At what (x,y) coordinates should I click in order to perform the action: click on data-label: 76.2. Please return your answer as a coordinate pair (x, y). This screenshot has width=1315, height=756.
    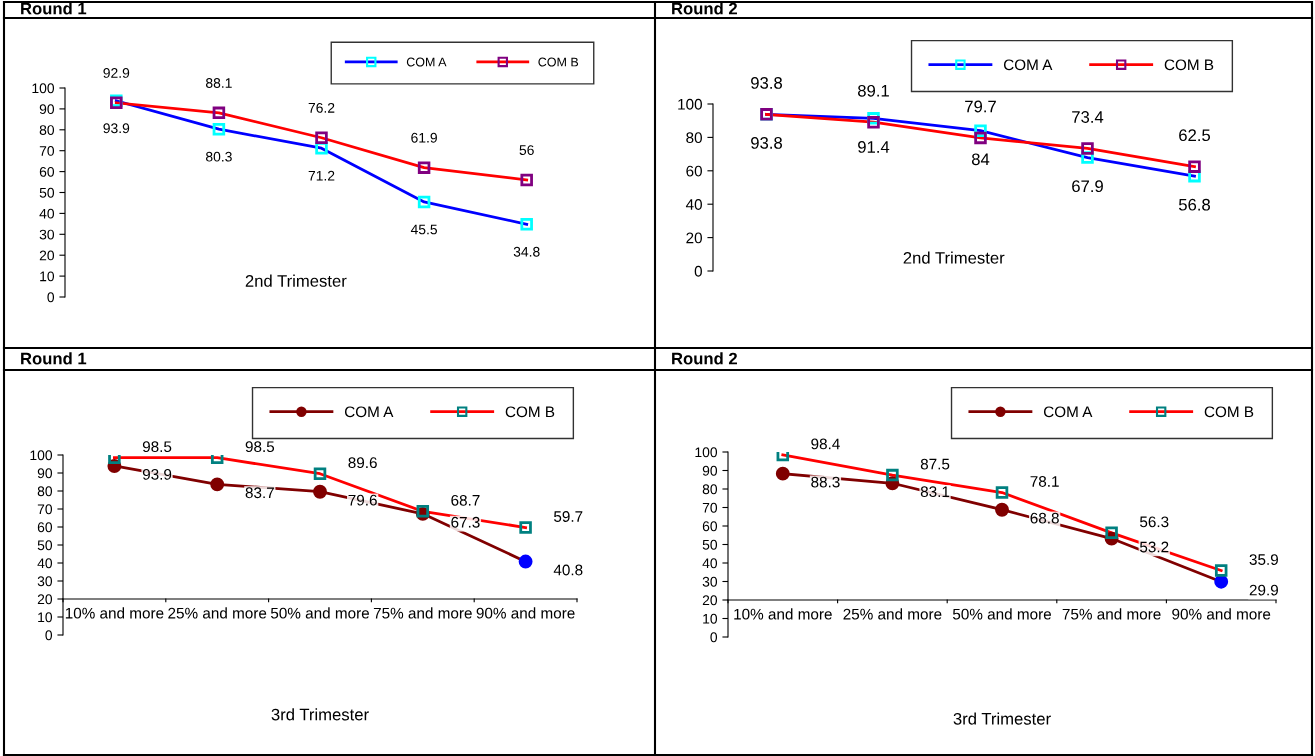
    Looking at the image, I should click on (321, 107).